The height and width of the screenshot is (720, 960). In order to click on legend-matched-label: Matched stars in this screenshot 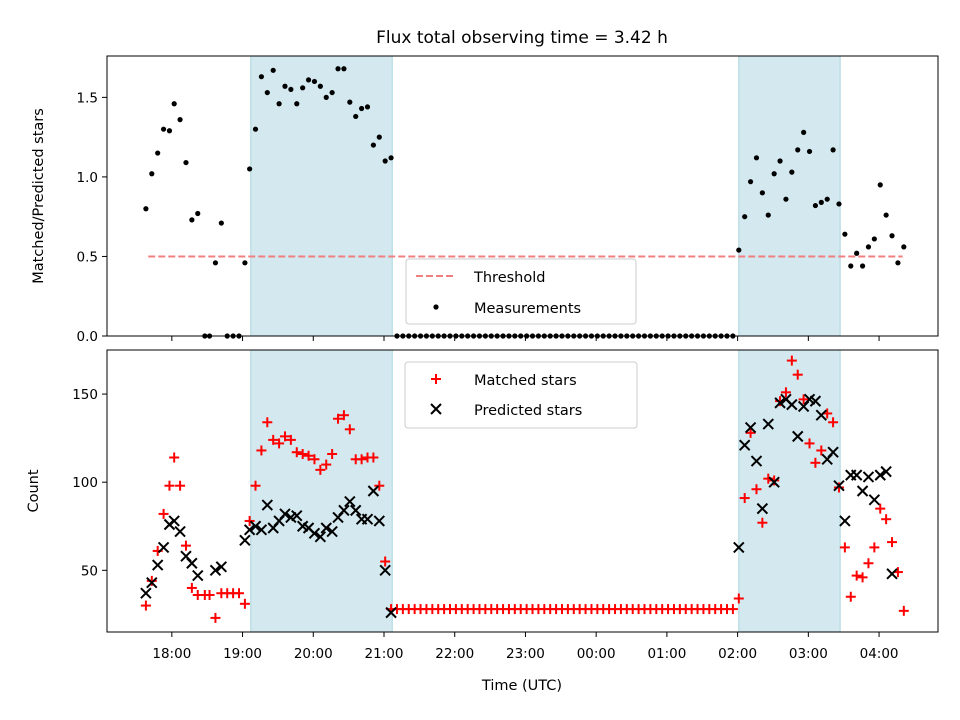, I will do `click(525, 381)`.